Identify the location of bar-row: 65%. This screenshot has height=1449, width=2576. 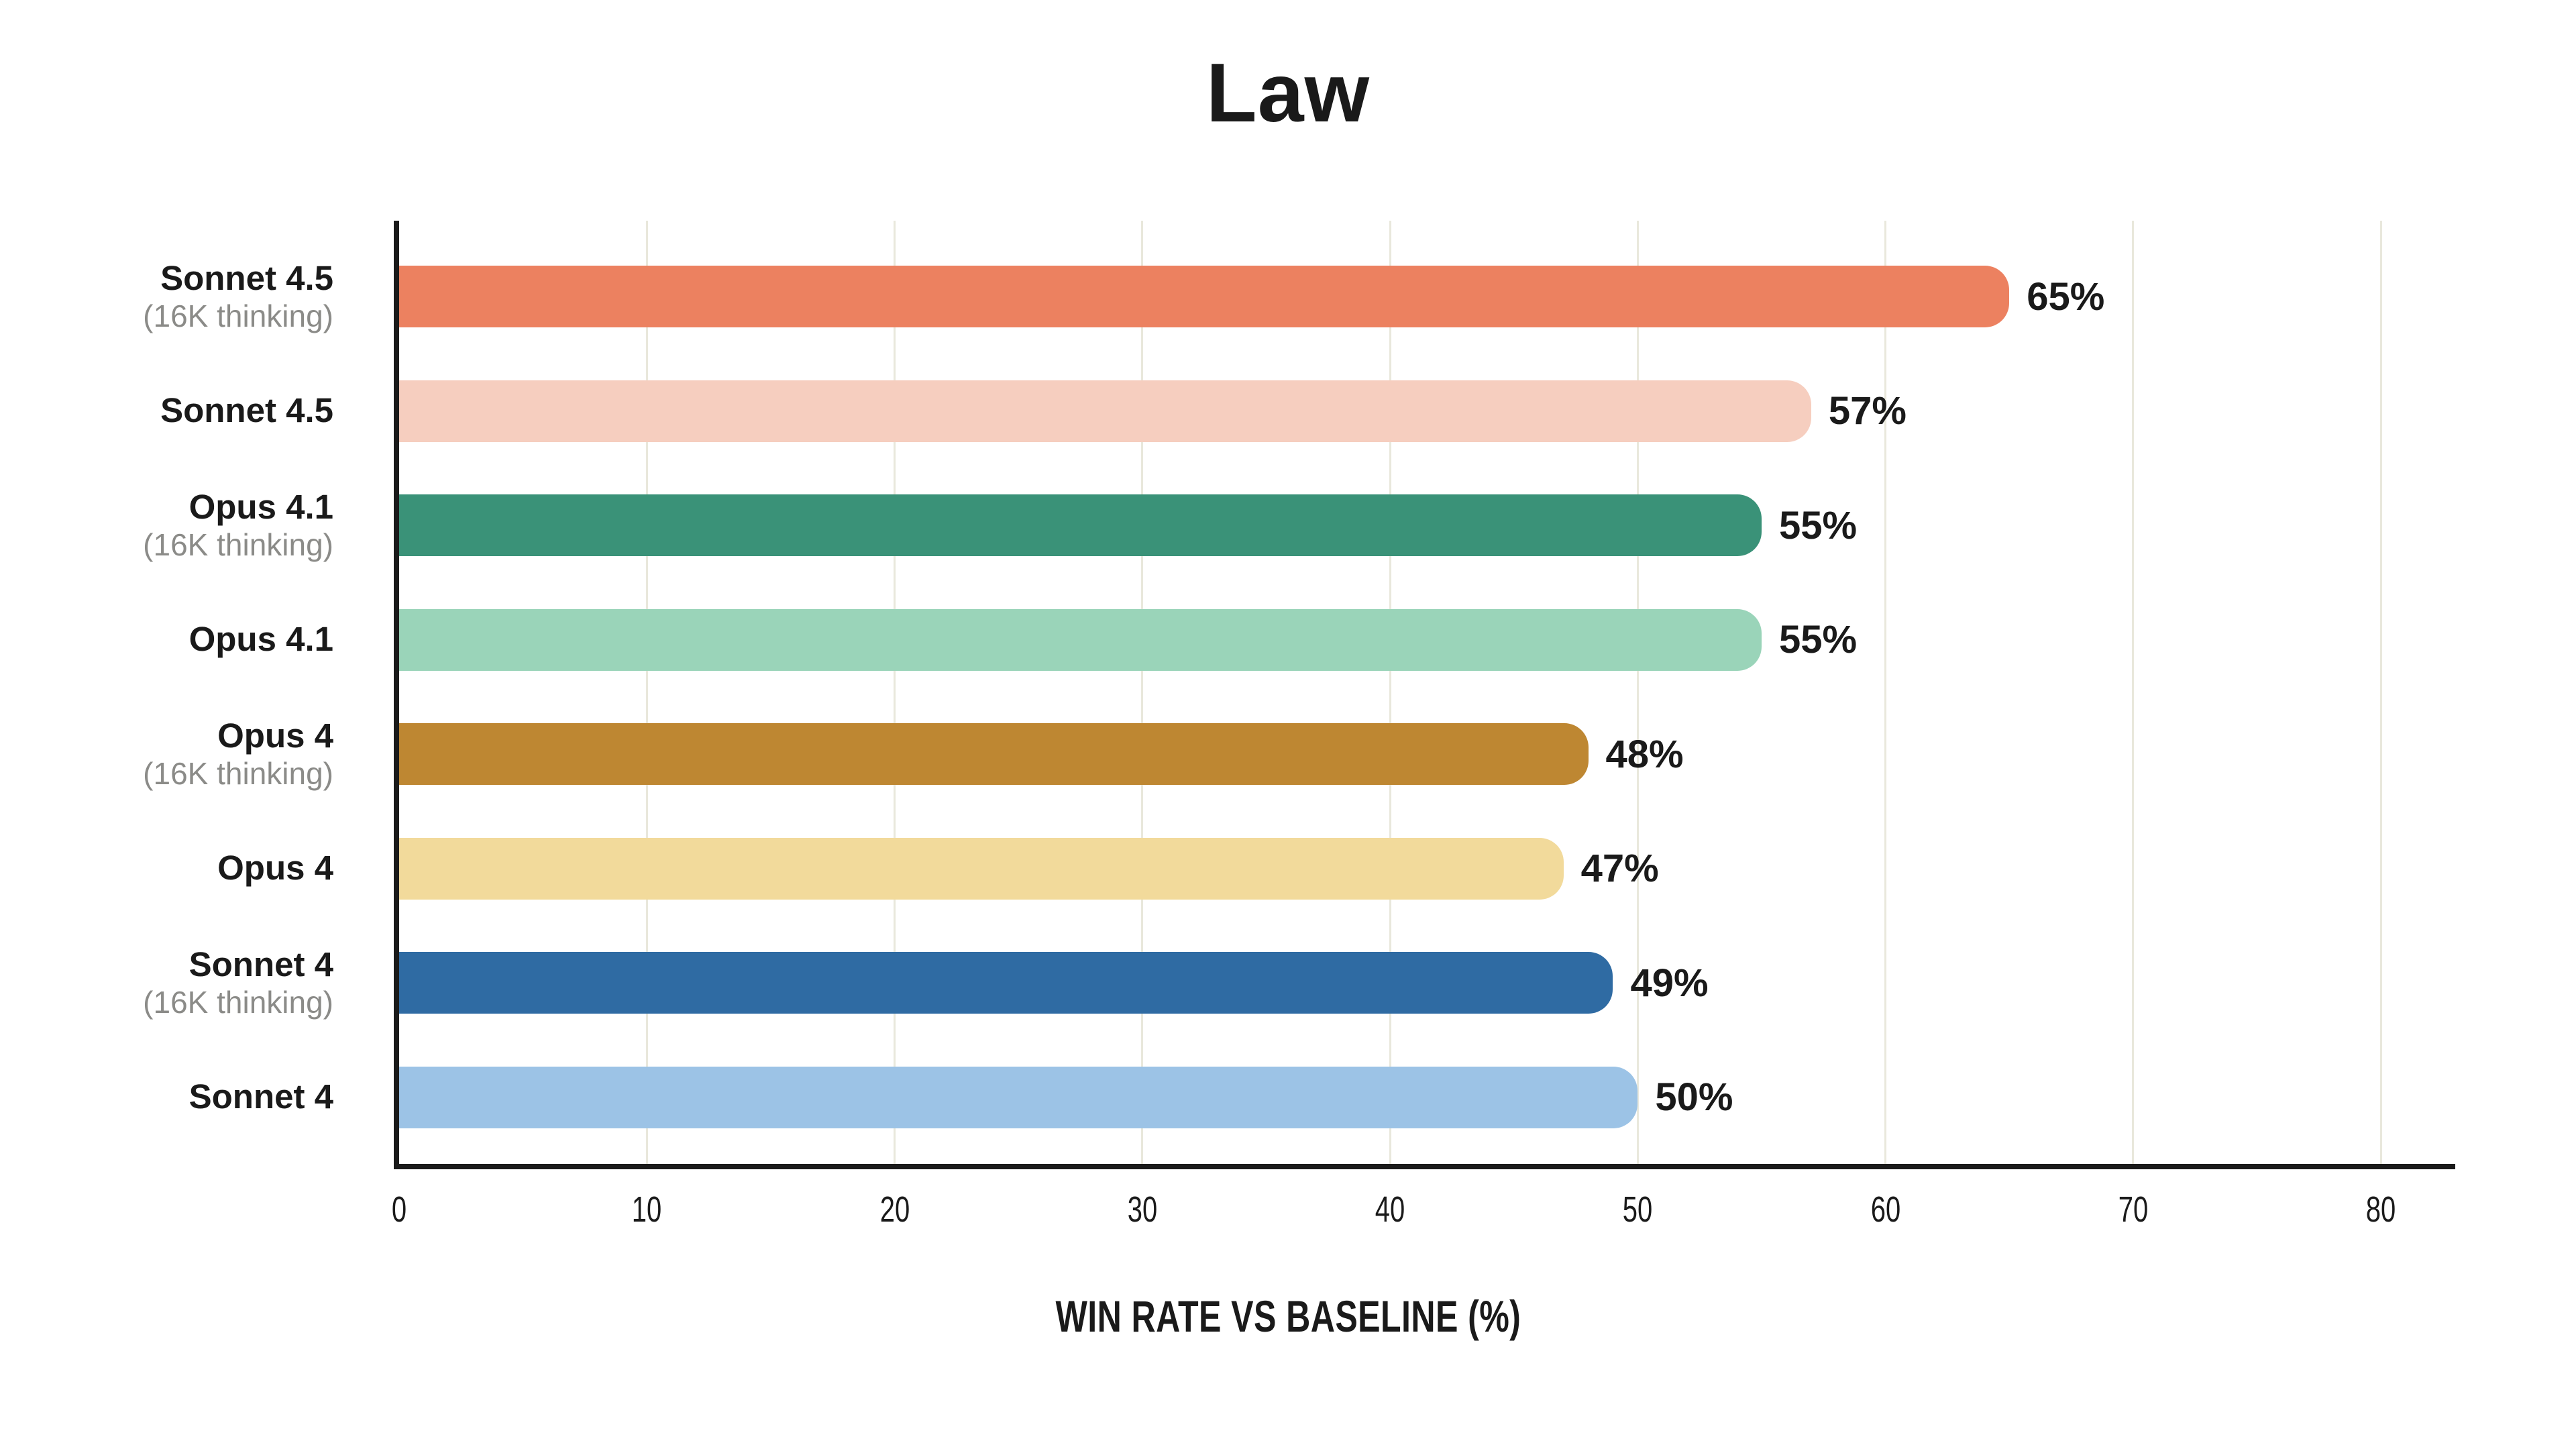
(1427, 296).